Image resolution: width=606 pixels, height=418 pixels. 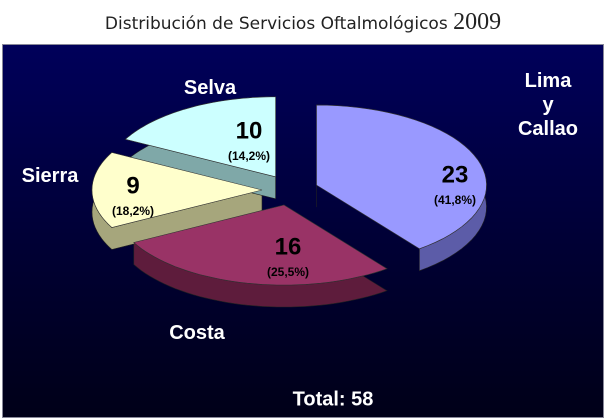 I want to click on value-label: 10, so click(x=249, y=130).